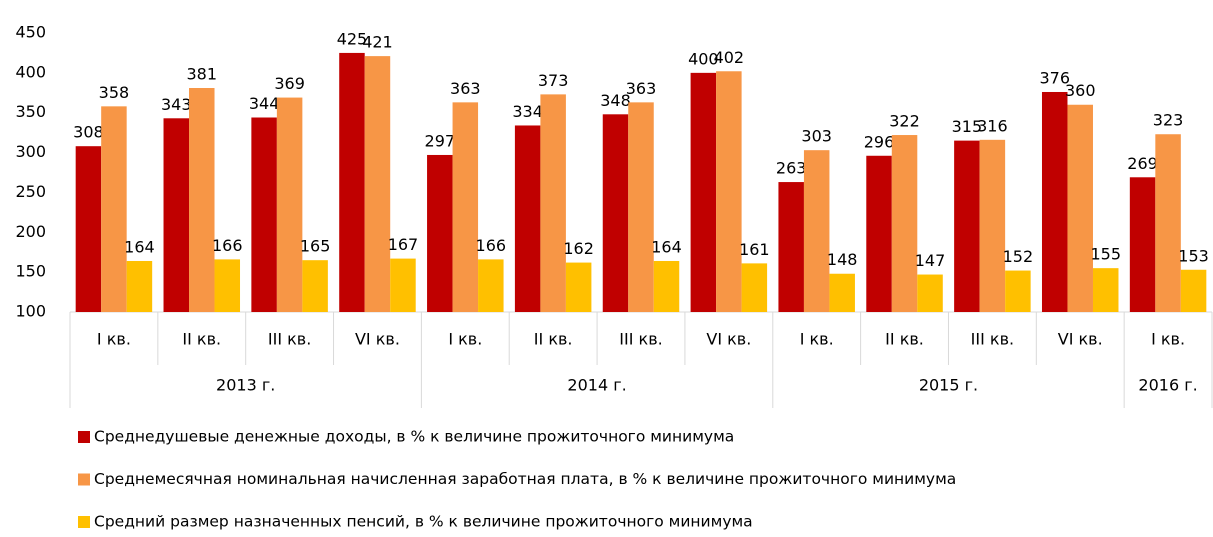 This screenshot has height=537, width=1213. I want to click on data-label: 152, so click(1018, 256).